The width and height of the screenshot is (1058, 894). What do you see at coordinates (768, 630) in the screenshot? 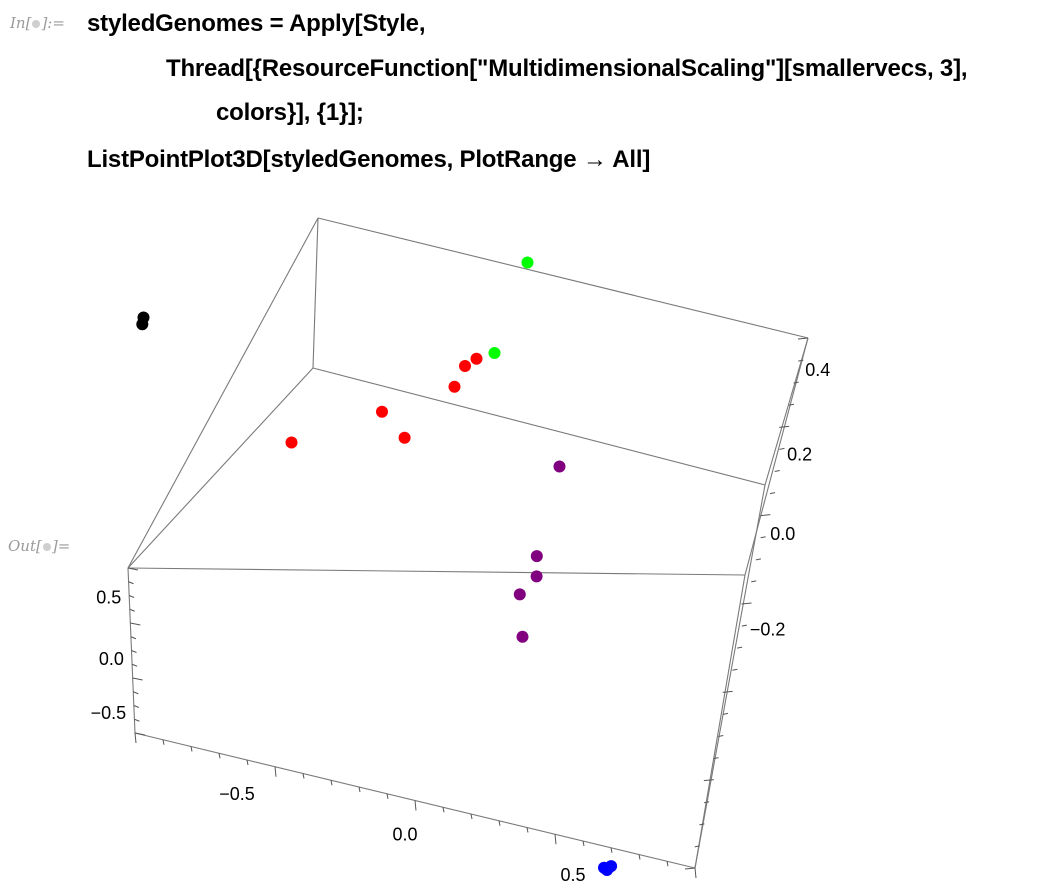
I see `z-tick-label: −0.2` at bounding box center [768, 630].